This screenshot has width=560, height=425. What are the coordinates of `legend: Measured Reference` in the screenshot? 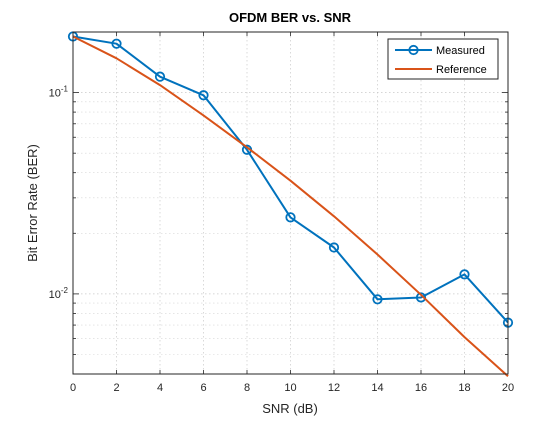 It's located at (443, 59).